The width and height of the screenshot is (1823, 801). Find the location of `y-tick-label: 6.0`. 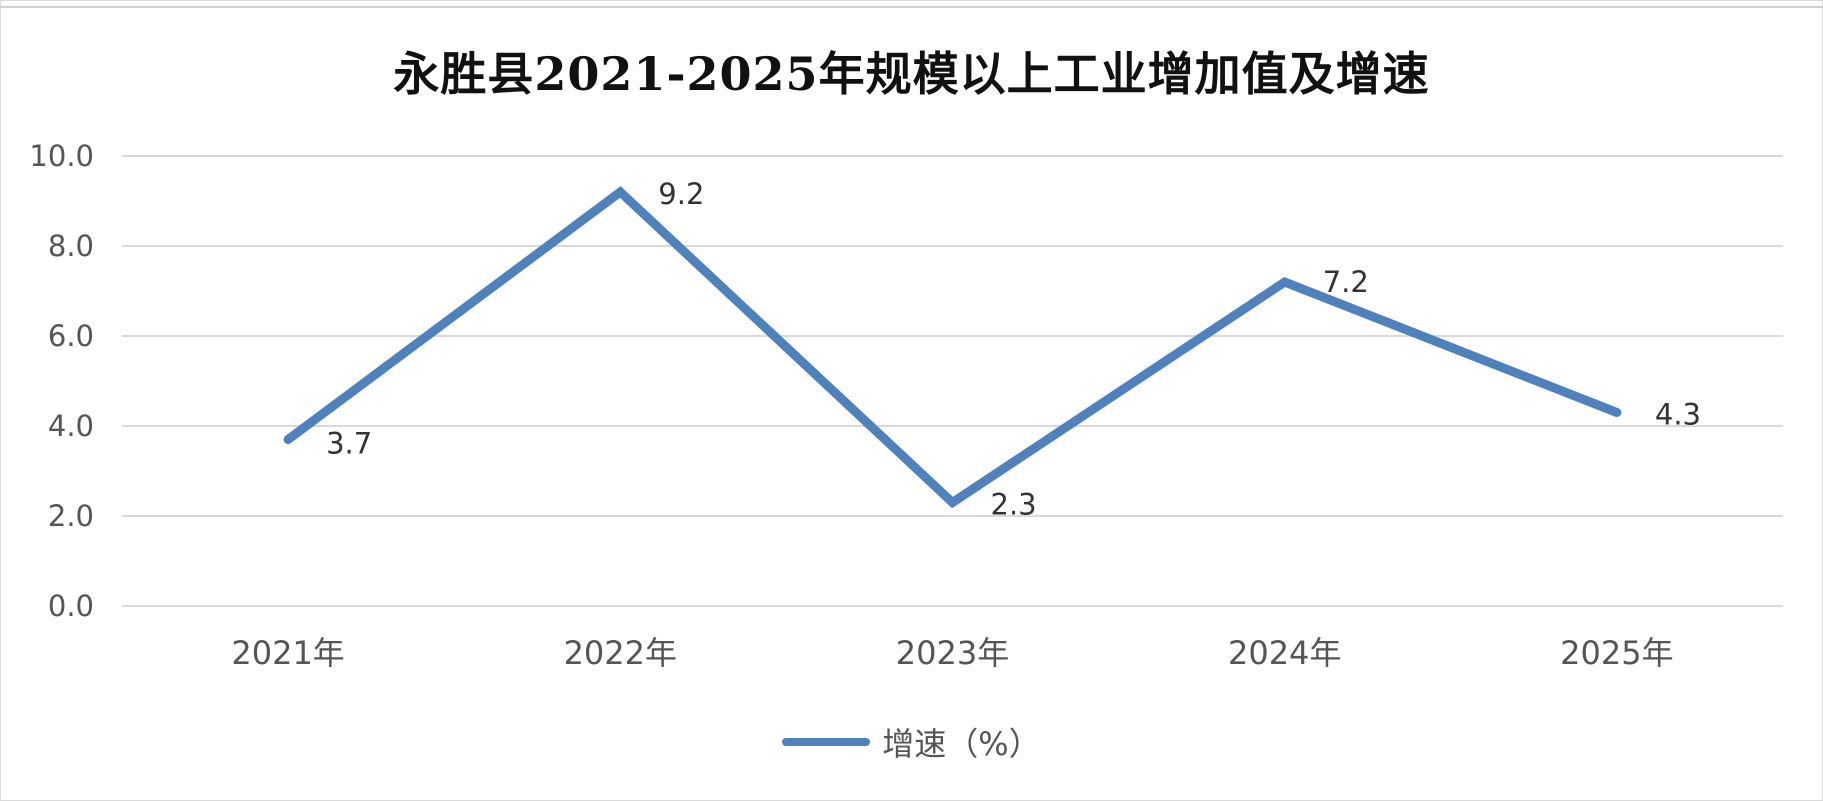

y-tick-label: 6.0 is located at coordinates (71, 336).